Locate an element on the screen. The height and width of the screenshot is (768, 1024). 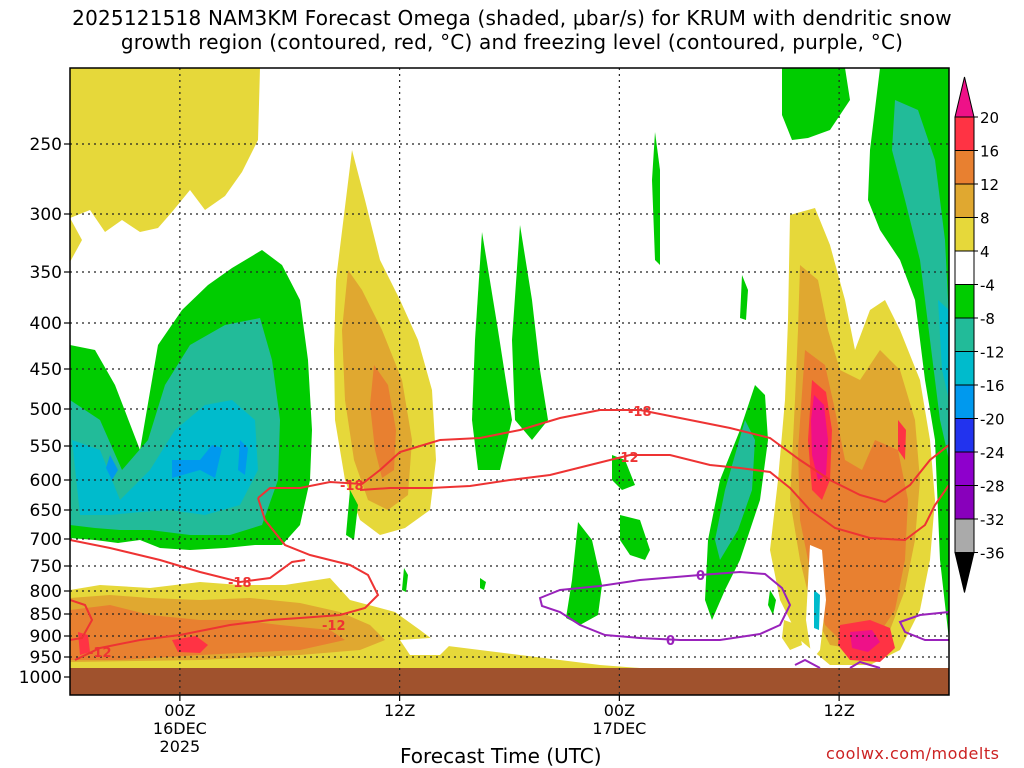
y-tick-label-700: 700 is located at coordinates (46, 540).